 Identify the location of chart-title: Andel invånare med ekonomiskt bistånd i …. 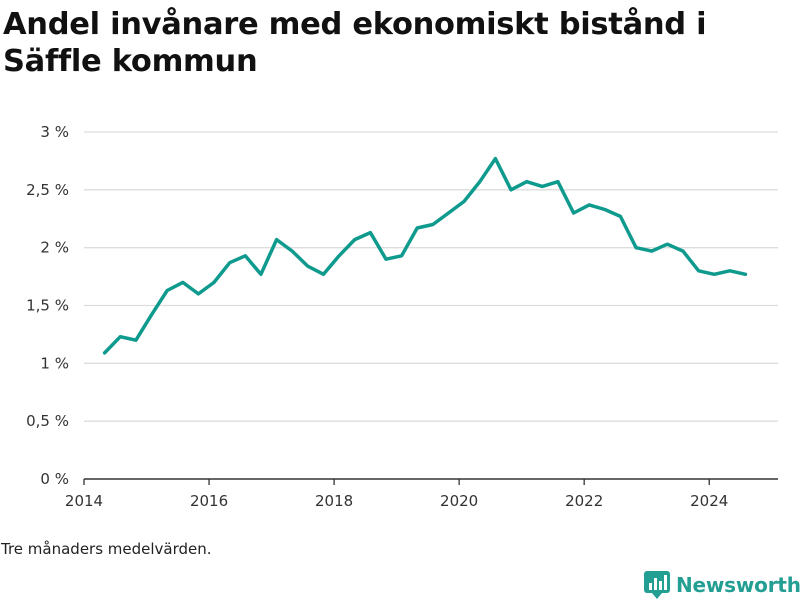
(355, 43).